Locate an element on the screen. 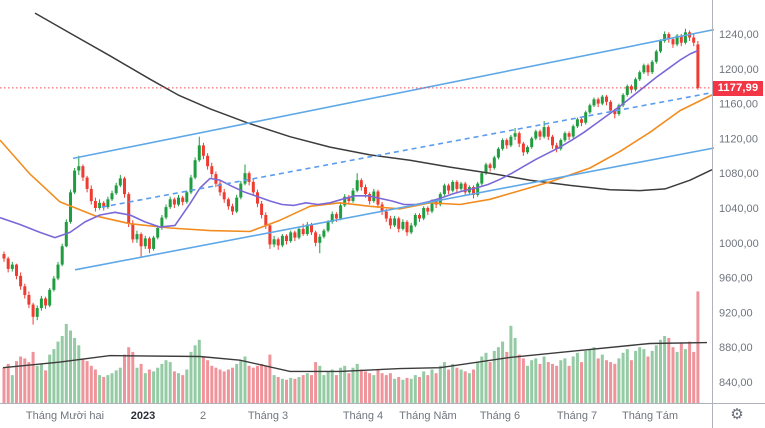 The image size is (765, 428). x-axis-label: Tháng 7 is located at coordinates (577, 416).